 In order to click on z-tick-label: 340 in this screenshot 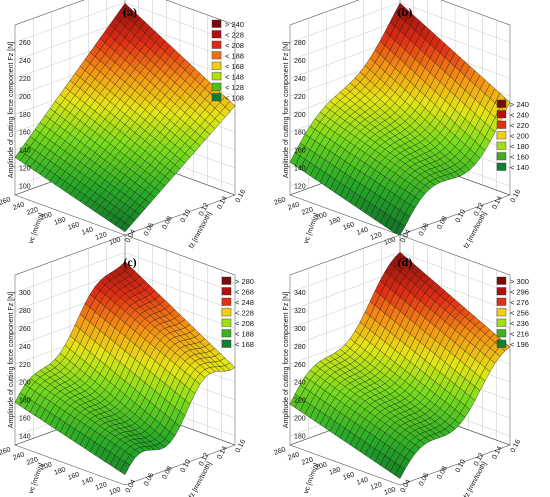, I will do `click(300, 293)`.